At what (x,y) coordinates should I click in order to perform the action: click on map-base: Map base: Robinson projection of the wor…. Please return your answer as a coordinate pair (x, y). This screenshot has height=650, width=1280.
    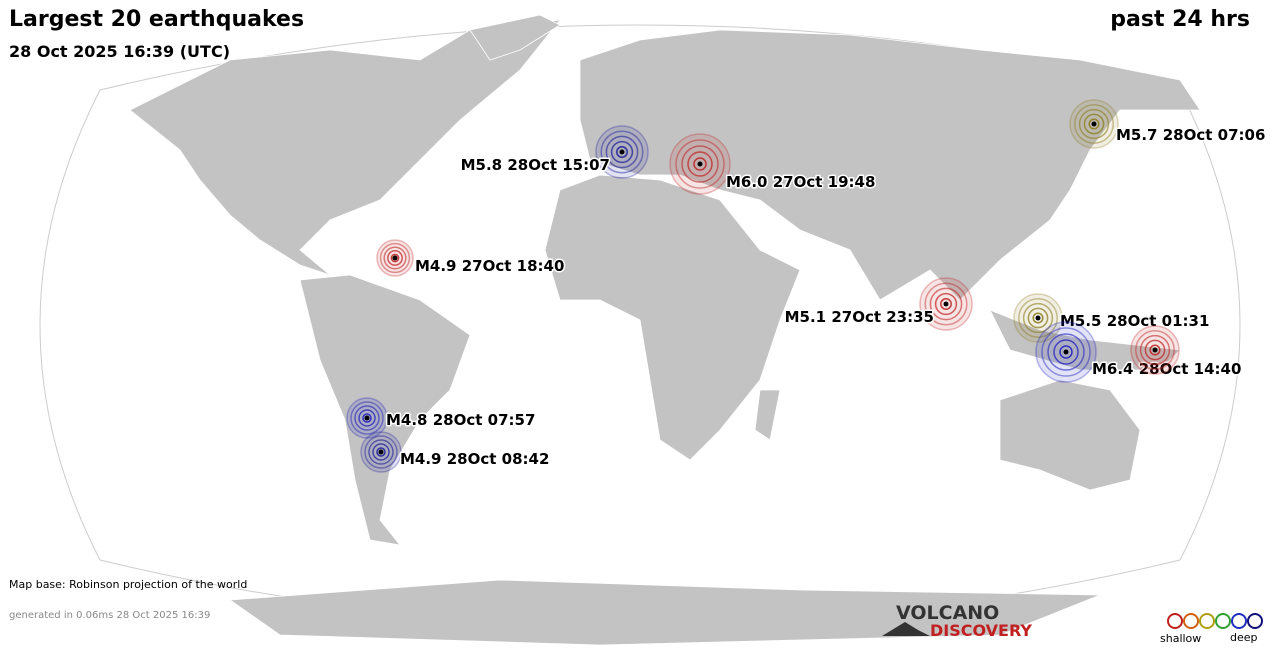
    Looking at the image, I should click on (128, 584).